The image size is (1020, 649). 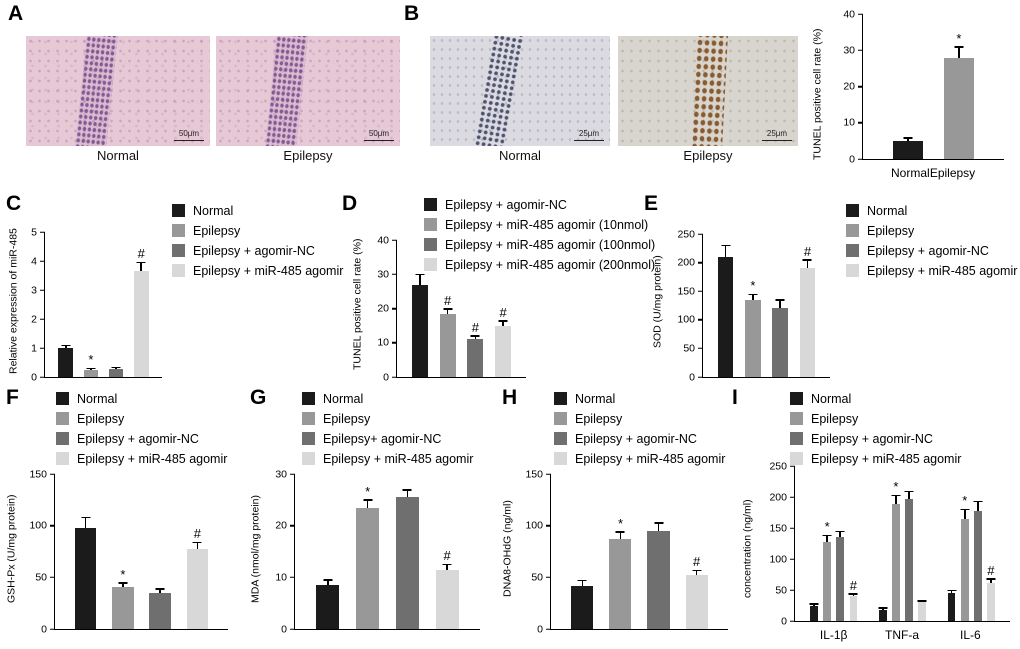 I want to click on image-caption: Normal, so click(x=520, y=155).